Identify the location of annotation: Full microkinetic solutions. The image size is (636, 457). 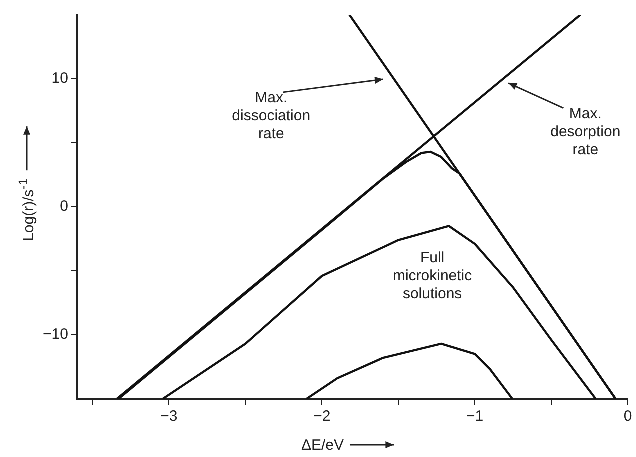
(432, 276).